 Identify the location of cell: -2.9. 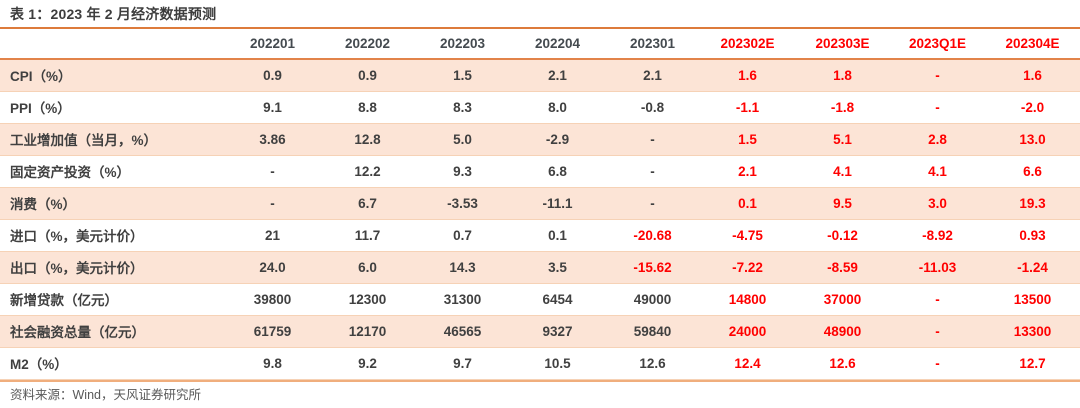
(557, 139).